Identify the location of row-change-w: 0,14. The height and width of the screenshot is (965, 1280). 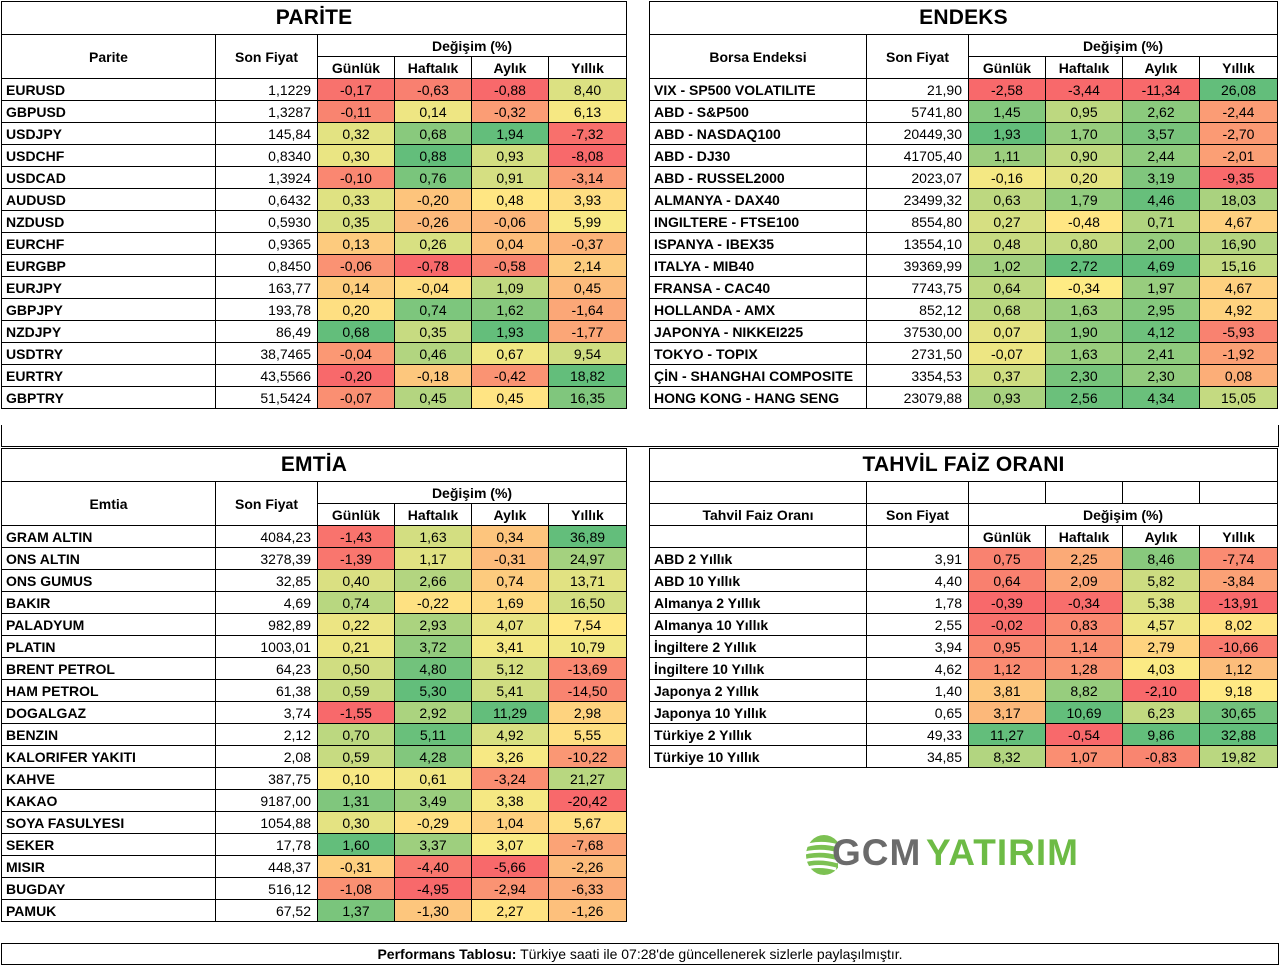
(433, 111).